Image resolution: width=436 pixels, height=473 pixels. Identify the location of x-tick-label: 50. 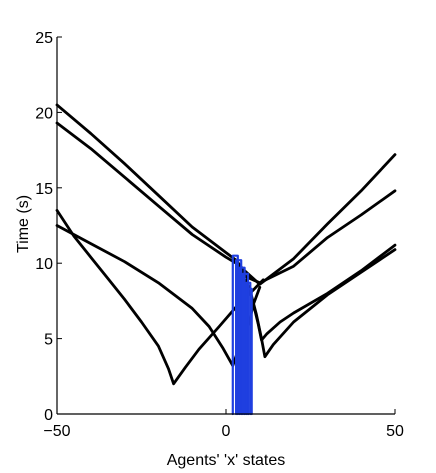
(395, 431).